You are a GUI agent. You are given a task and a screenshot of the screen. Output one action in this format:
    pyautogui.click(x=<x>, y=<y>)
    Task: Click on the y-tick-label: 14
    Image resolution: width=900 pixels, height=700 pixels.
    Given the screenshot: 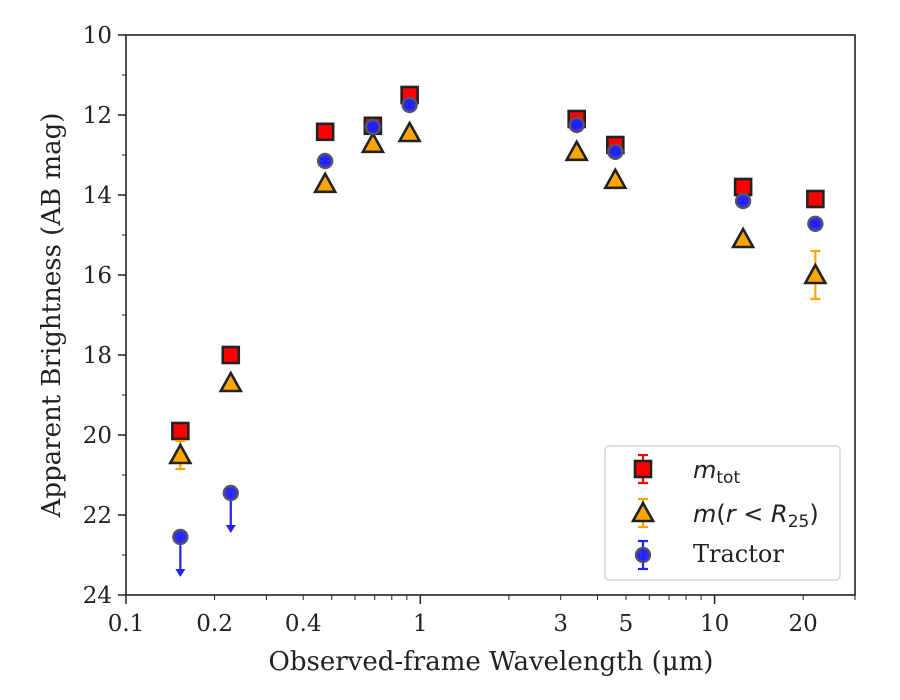 What is the action you would take?
    pyautogui.click(x=97, y=196)
    